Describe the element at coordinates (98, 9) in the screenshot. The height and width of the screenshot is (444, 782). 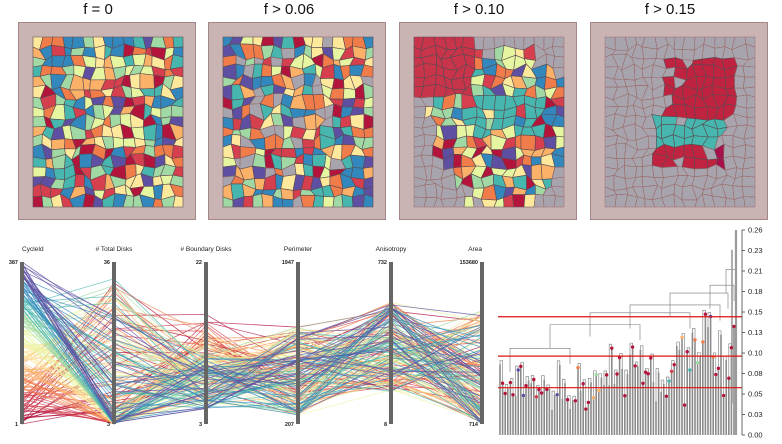
I see `panel-title-f0: f = 0` at that location.